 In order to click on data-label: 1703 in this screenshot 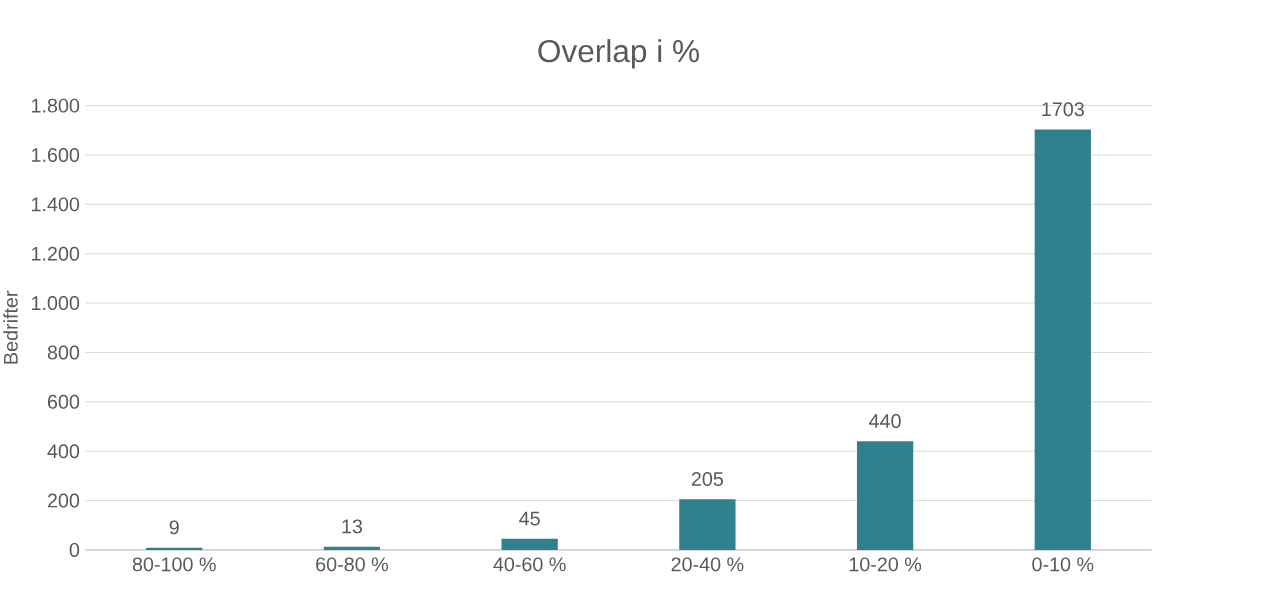, I will do `click(1063, 109)`.